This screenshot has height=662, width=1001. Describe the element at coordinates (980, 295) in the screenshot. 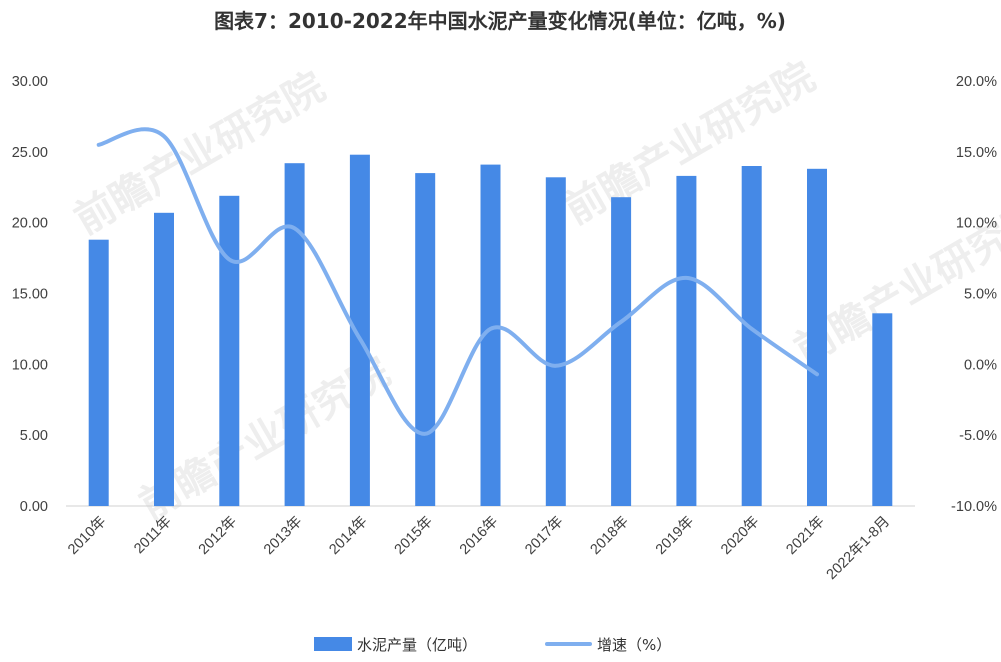

I see `y-right-tick-label: 5.0%` at that location.